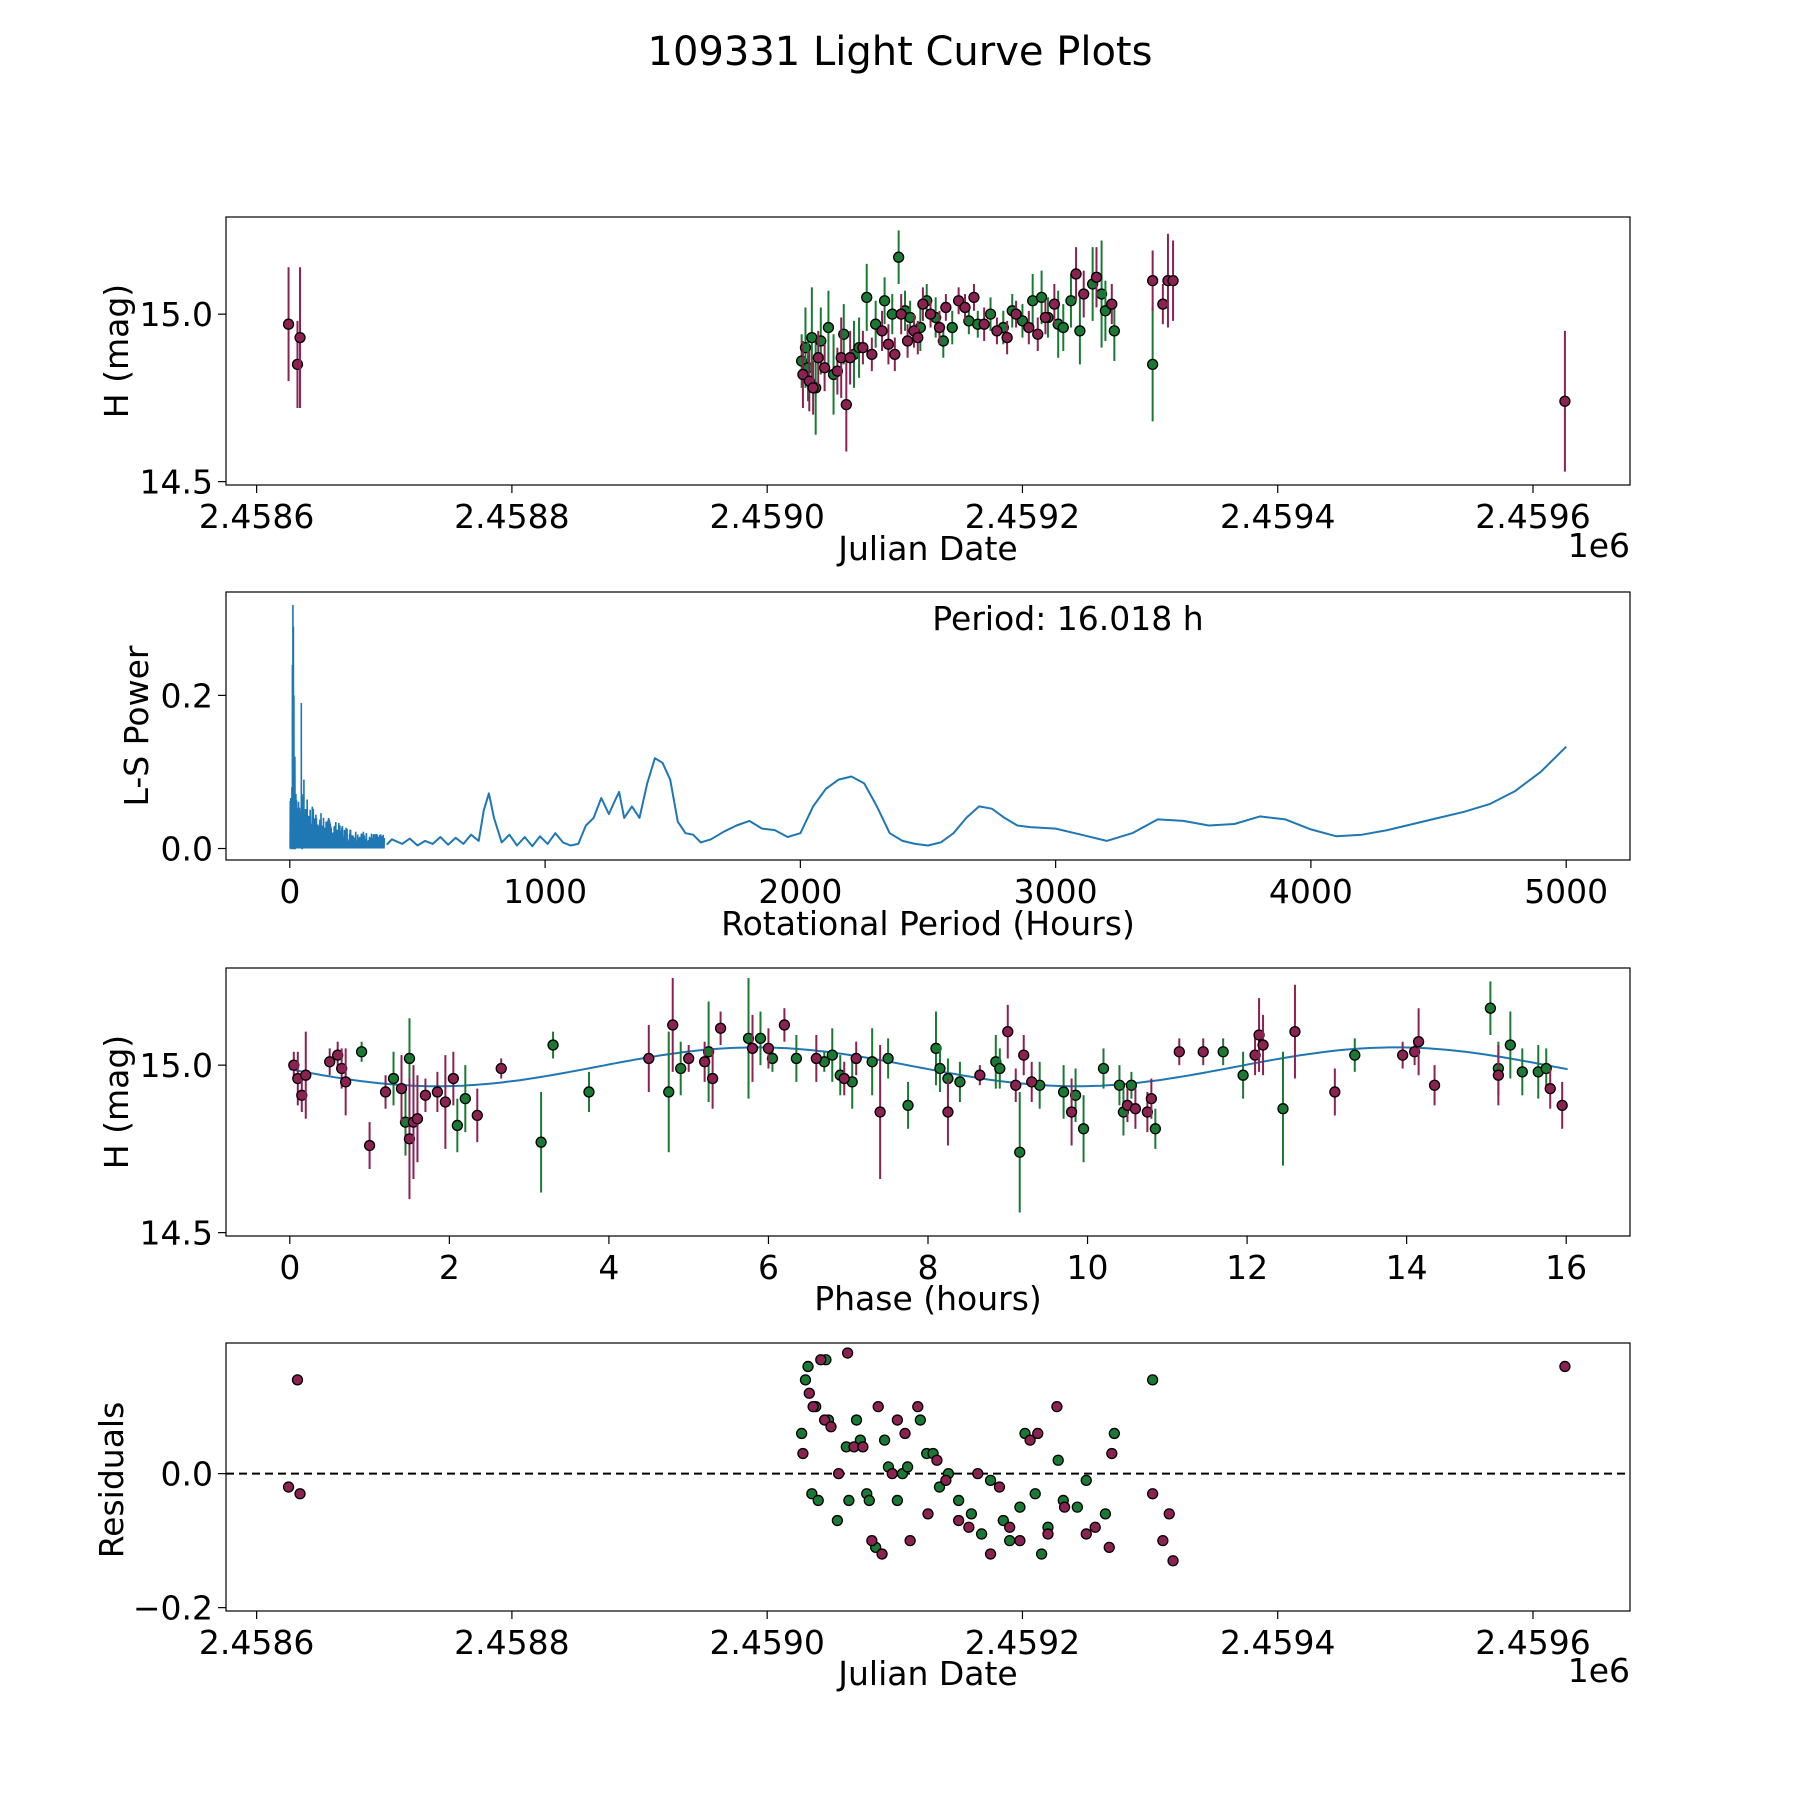 This screenshot has width=1800, height=1800. I want to click on period-annotation: Period: 16.018 h, so click(1067, 618).